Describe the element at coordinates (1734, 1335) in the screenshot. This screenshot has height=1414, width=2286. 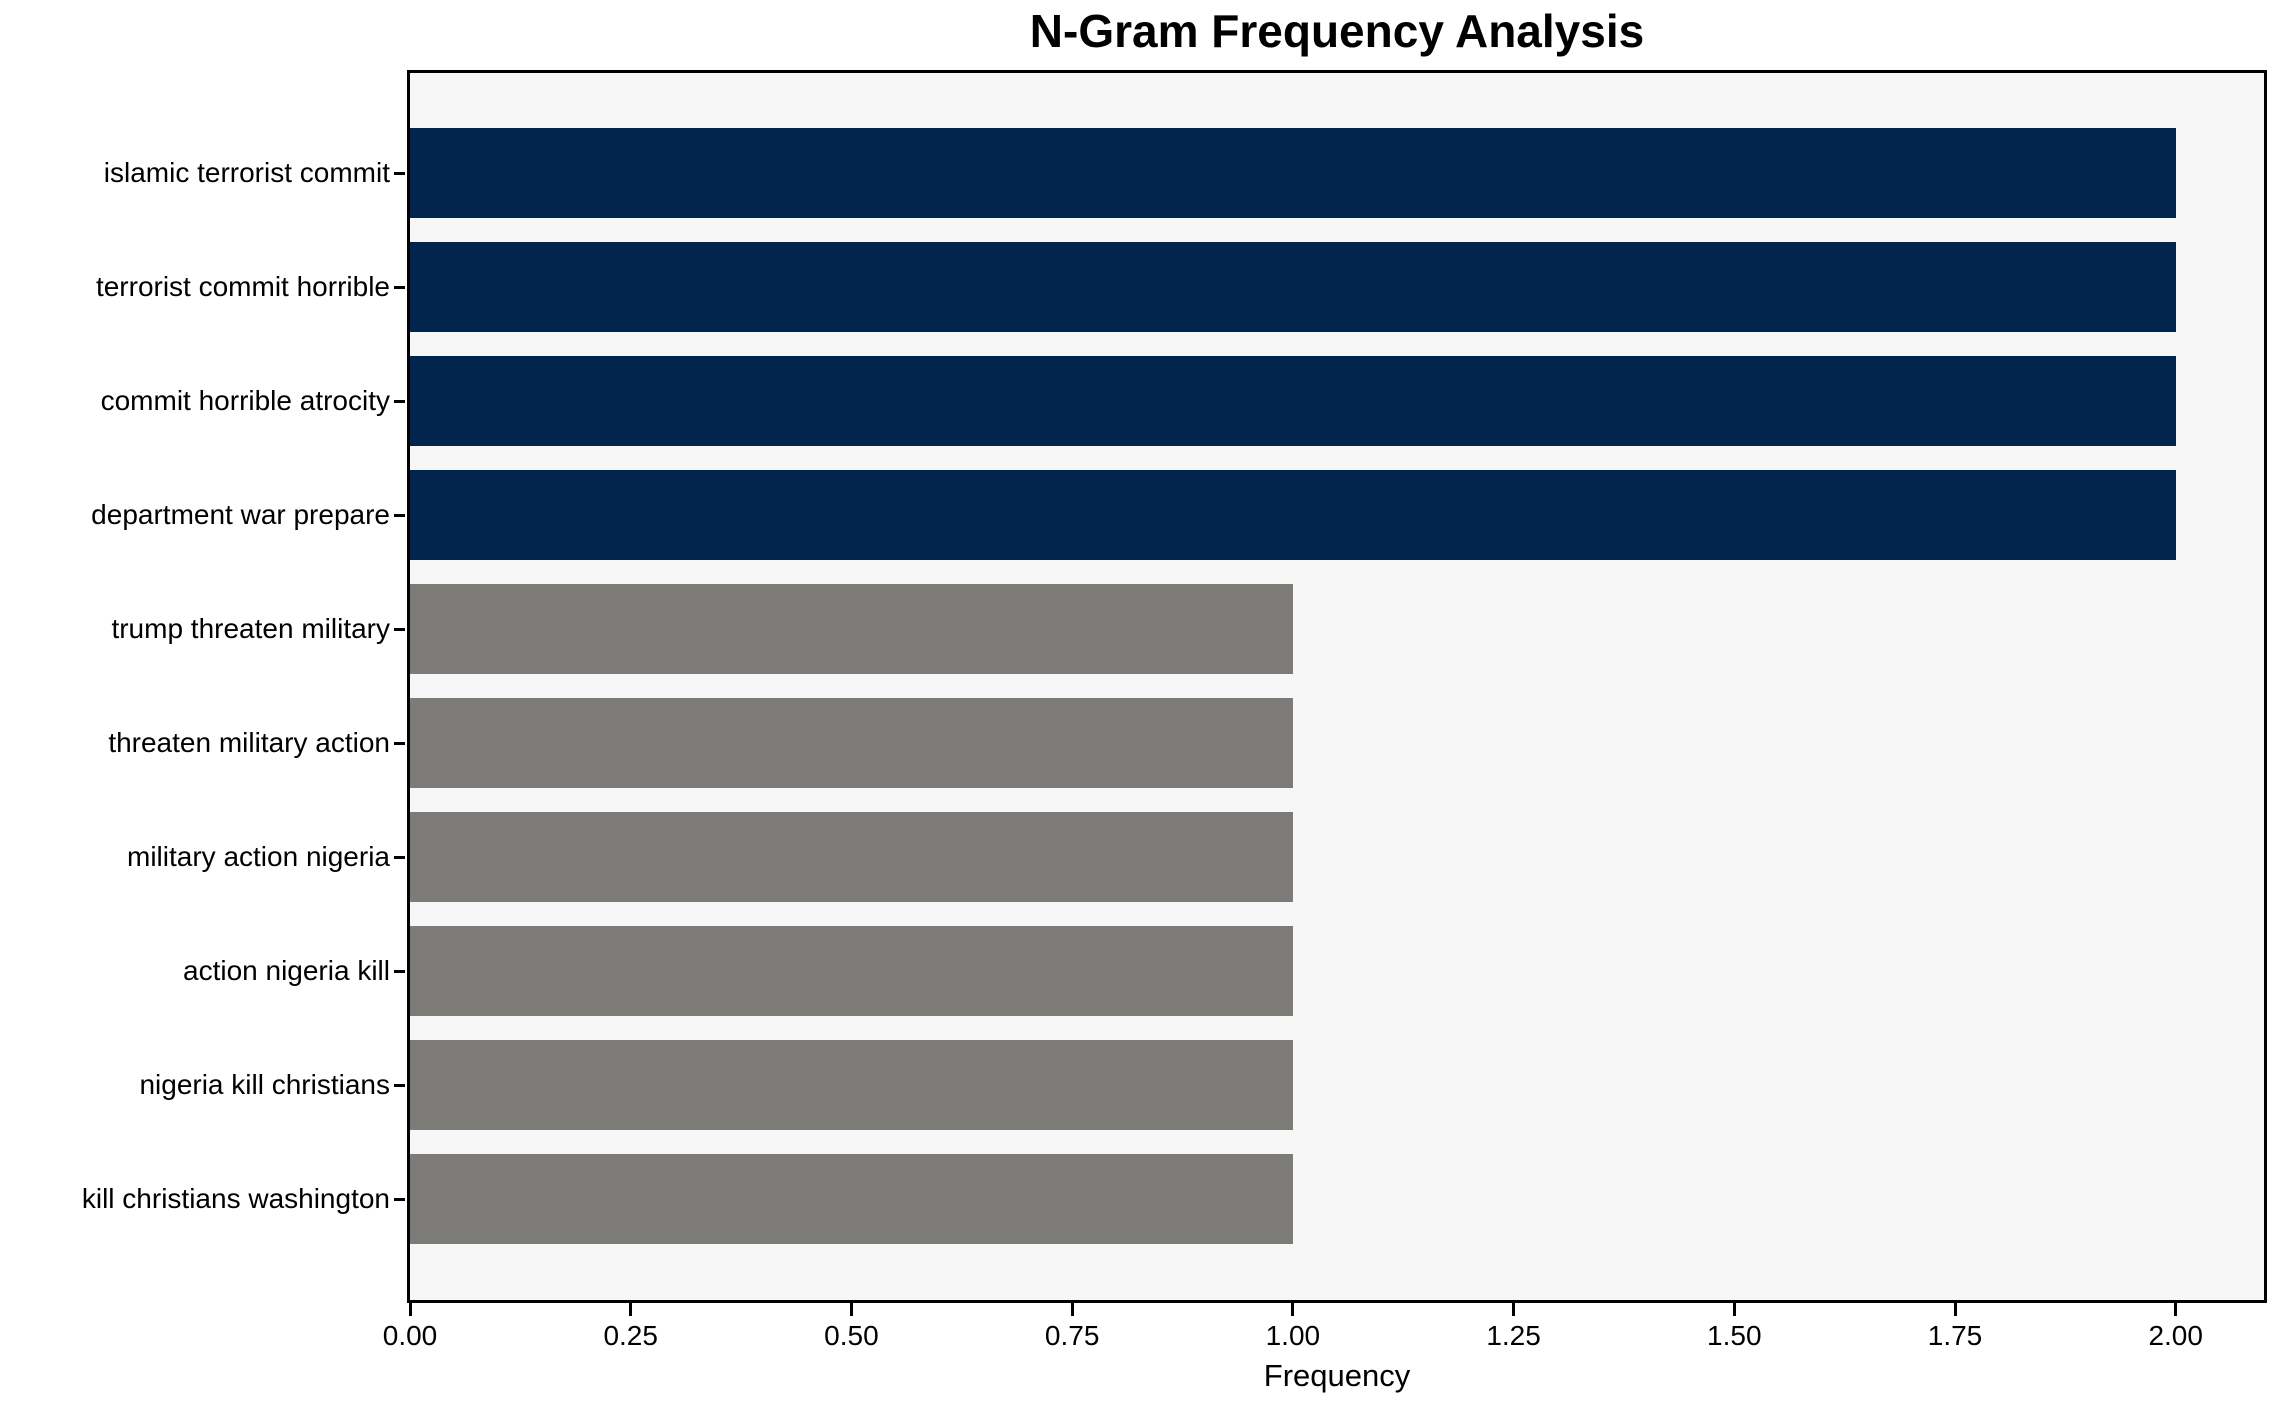
I see `x-tick-label: 1.50` at that location.